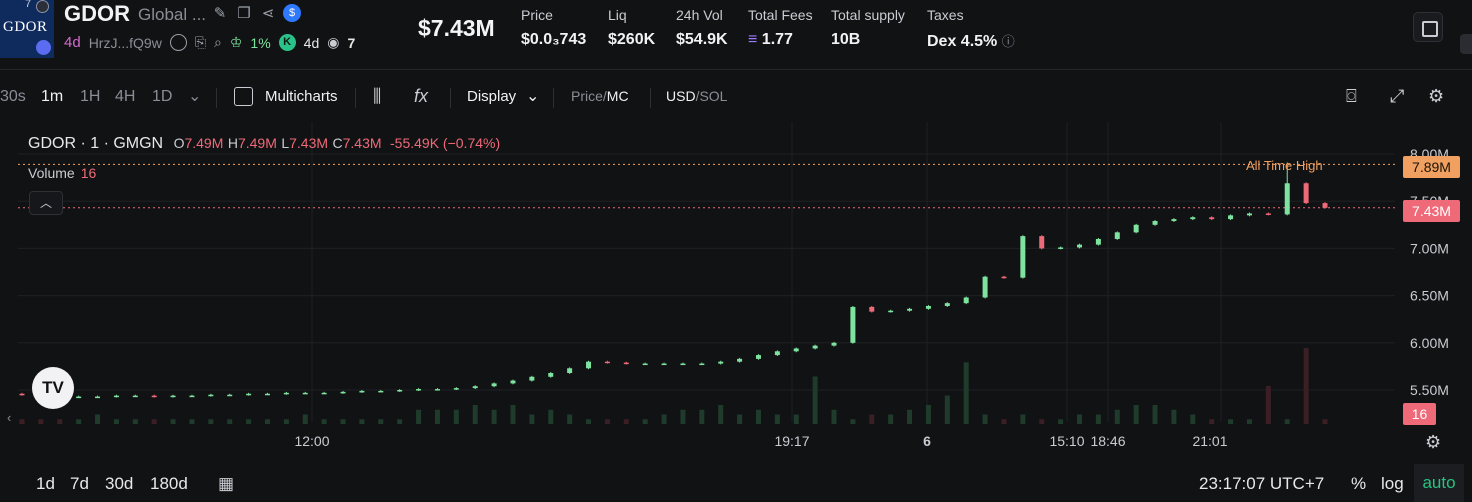 This screenshot has height=502, width=1472. I want to click on legend-open: 7.49M, so click(204, 143).